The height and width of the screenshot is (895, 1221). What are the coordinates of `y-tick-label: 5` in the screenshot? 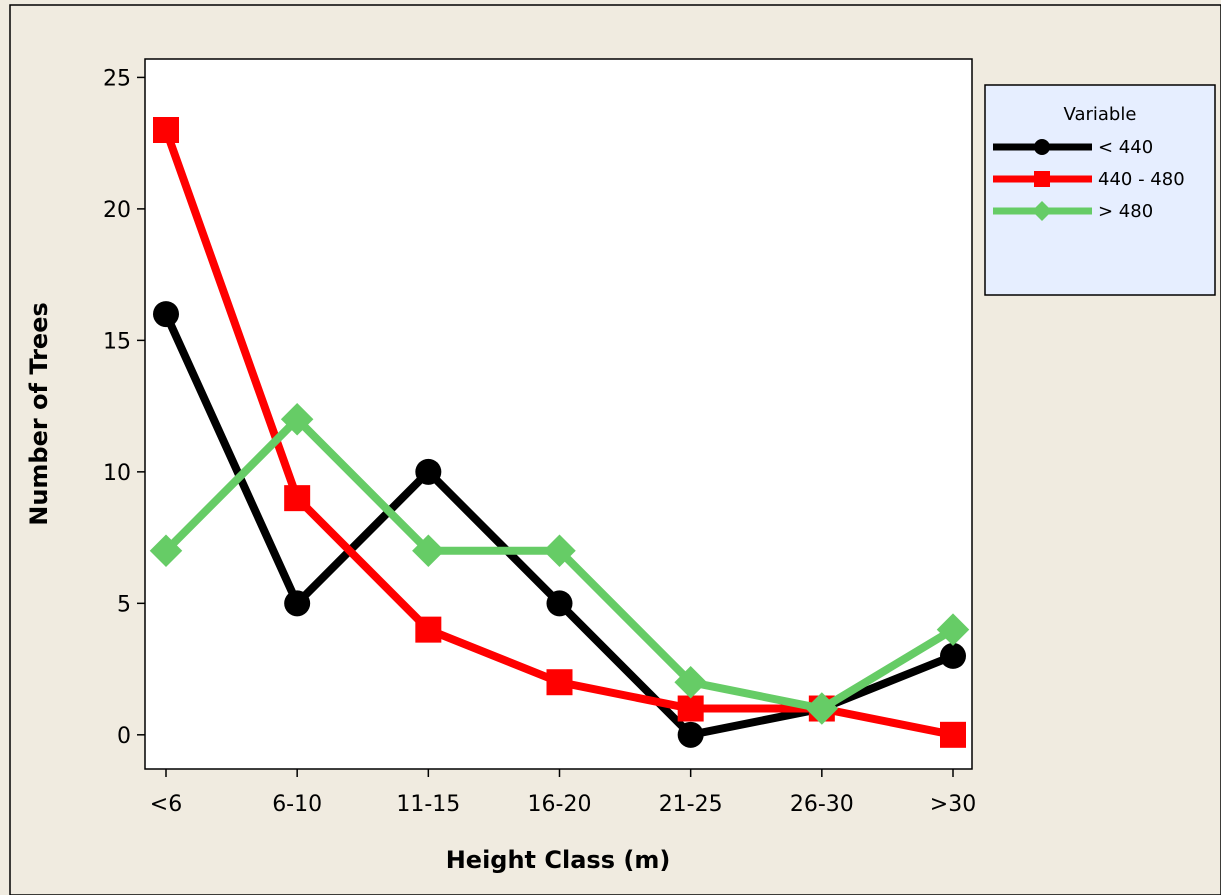 It's located at (124, 604).